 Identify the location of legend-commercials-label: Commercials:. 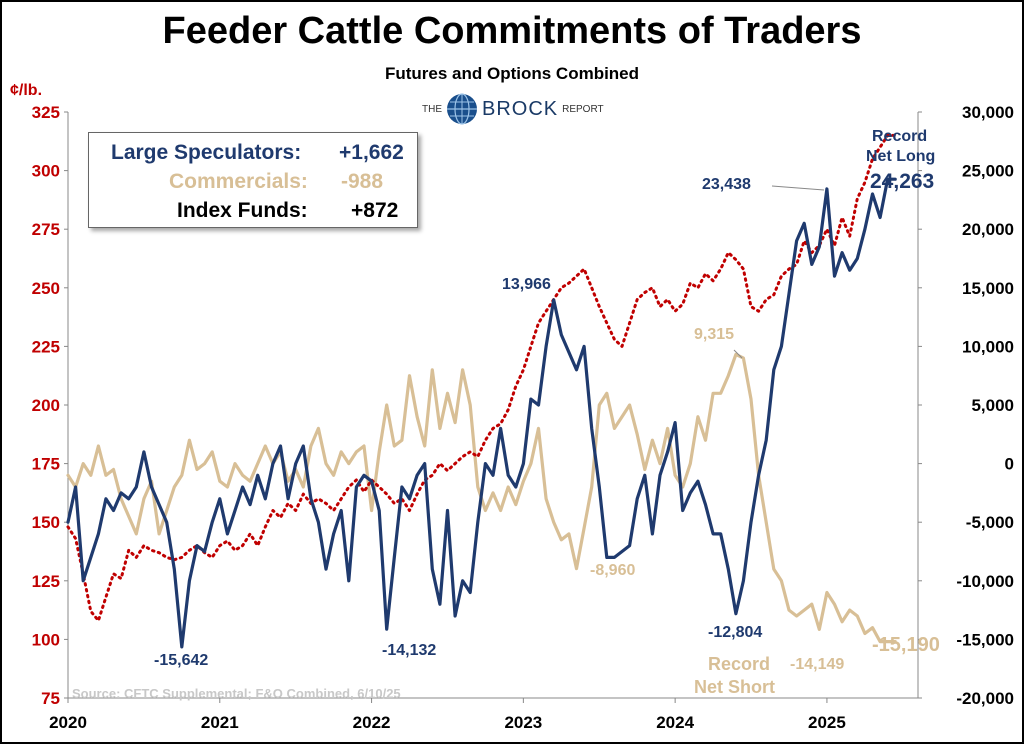
(238, 181).